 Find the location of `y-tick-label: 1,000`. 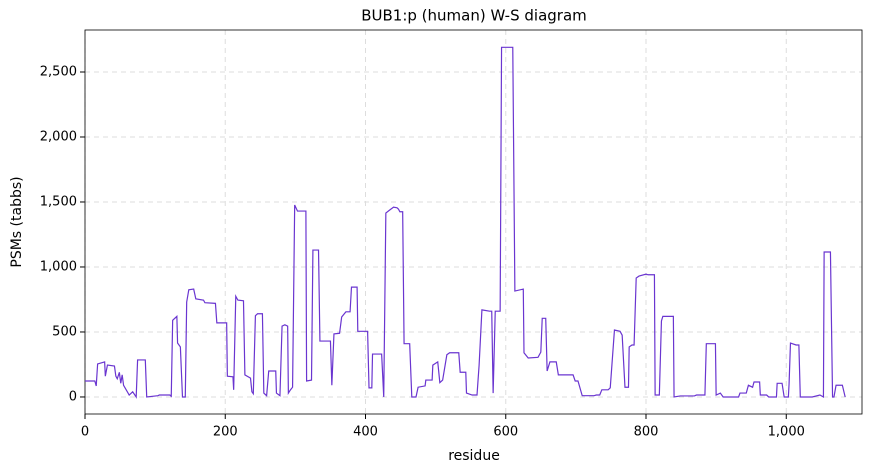

y-tick-label: 1,000 is located at coordinates (58, 266).